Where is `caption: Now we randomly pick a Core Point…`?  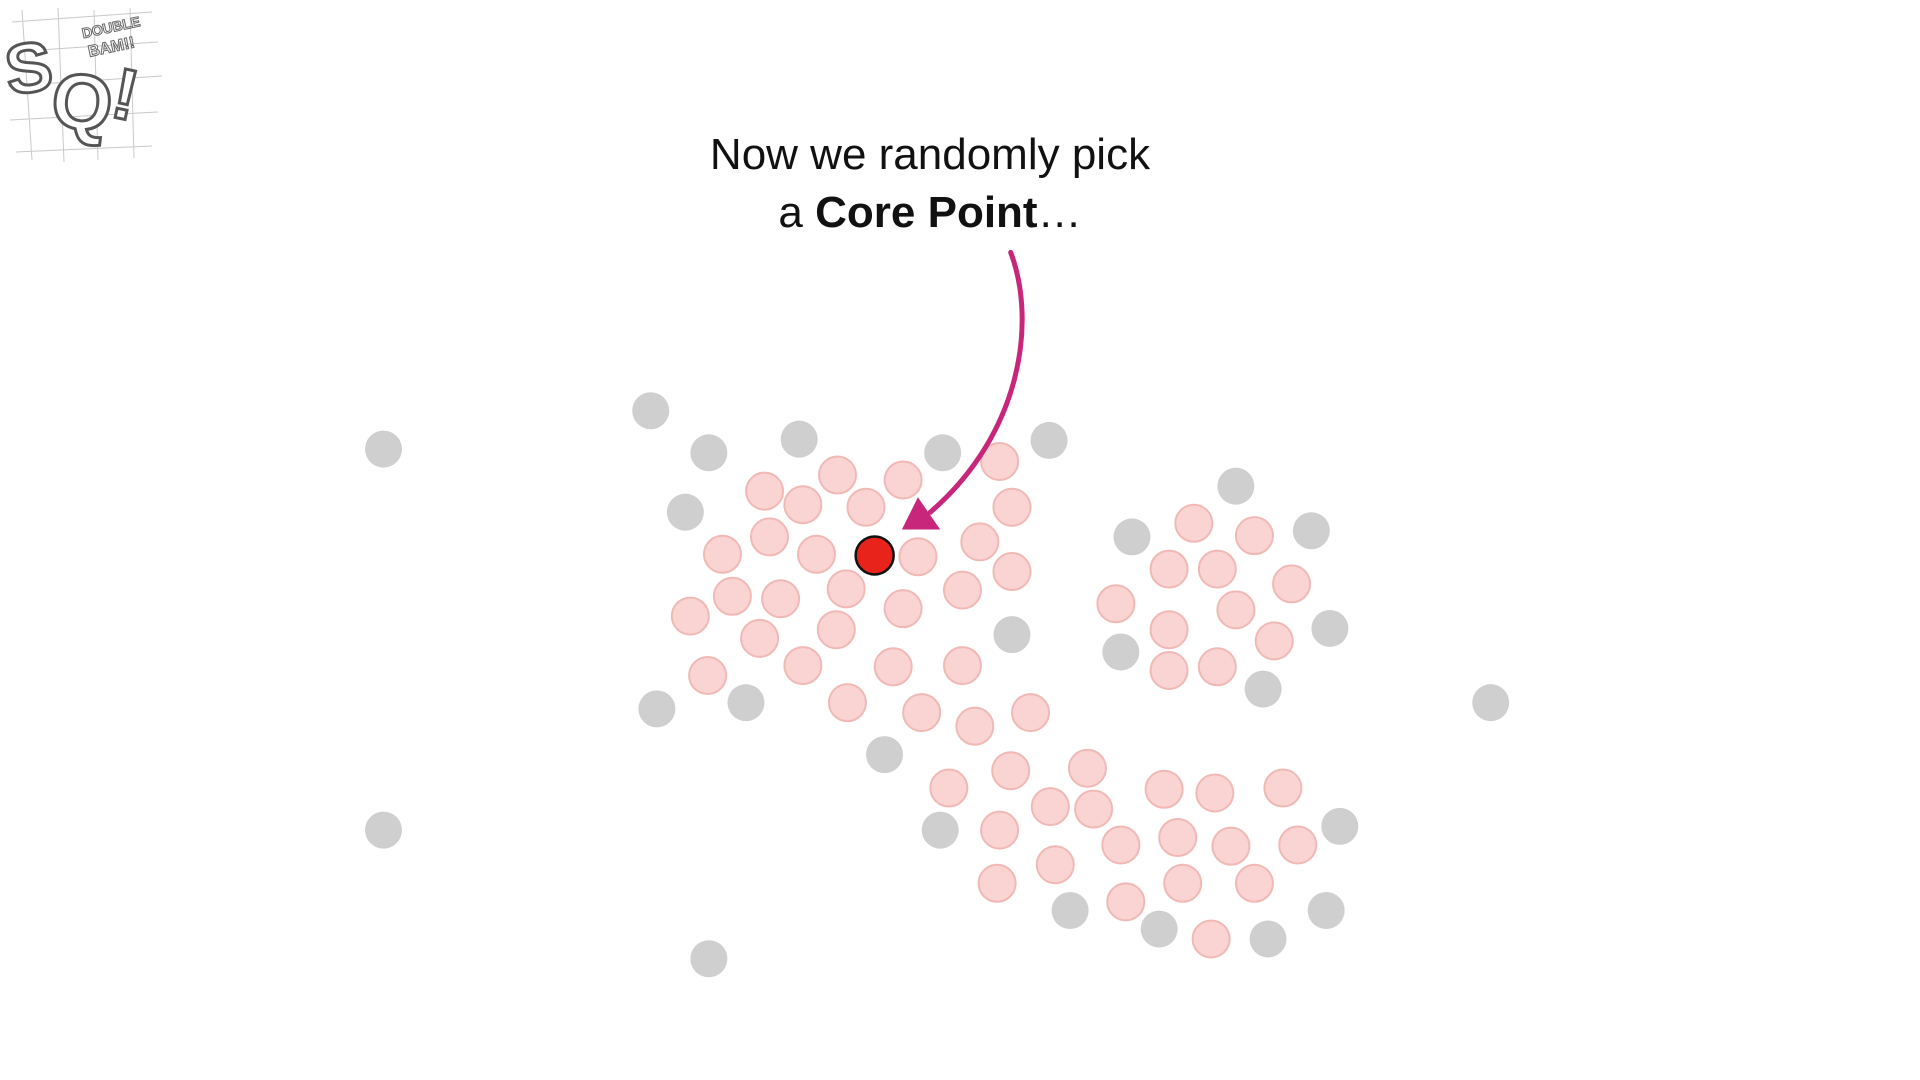
caption: Now we randomly pick a Core Point… is located at coordinates (930, 184).